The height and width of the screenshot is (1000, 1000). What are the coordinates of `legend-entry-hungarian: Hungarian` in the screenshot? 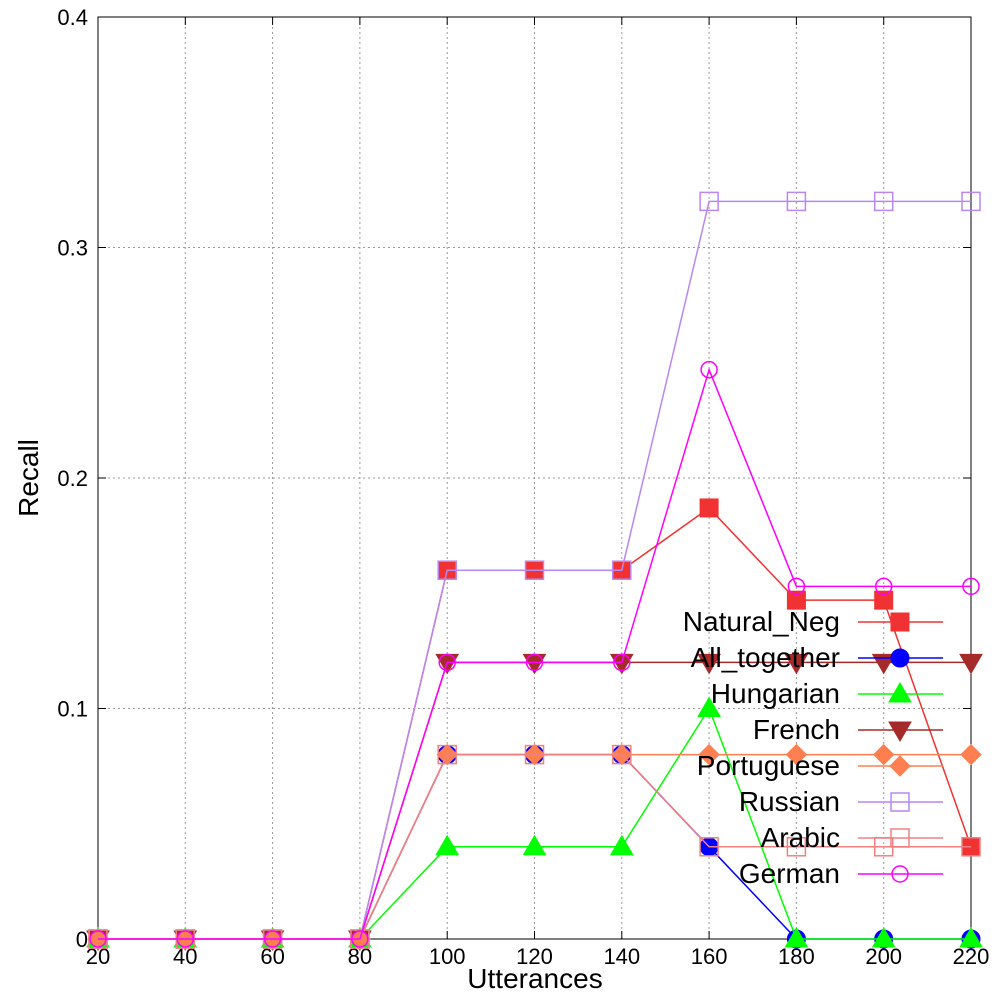 It's located at (827, 693).